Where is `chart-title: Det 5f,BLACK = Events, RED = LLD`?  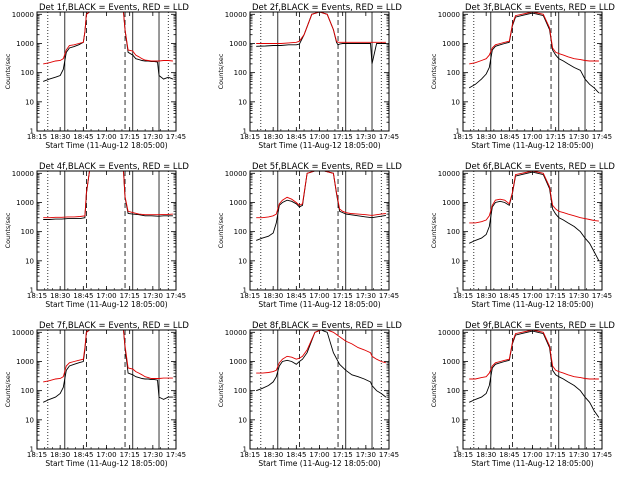 chart-title: Det 5f,BLACK = Events, RED = LLD is located at coordinates (327, 167).